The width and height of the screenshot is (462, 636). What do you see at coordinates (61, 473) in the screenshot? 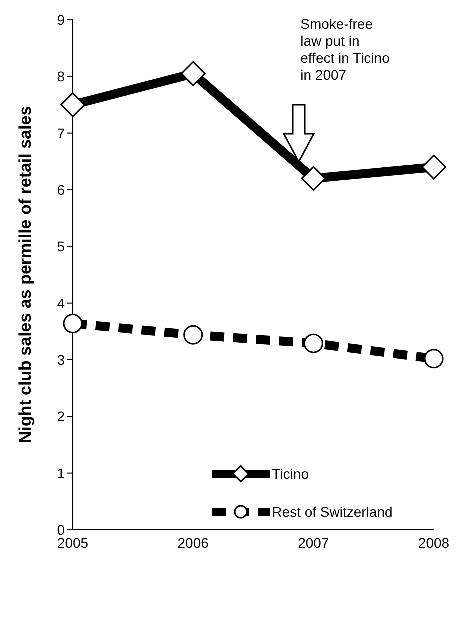
I see `y-tick-label: 1` at bounding box center [61, 473].